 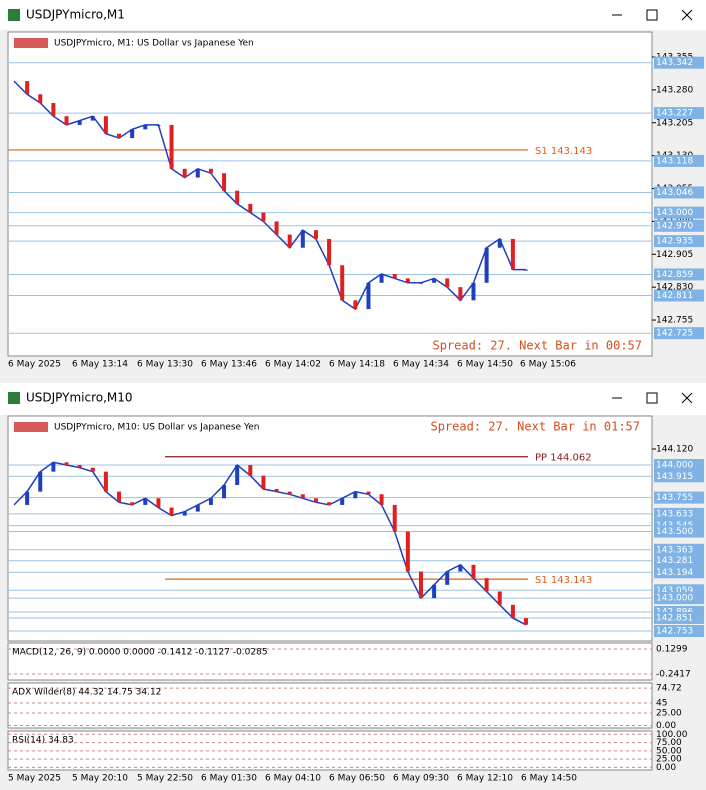 I want to click on price-label: 144.120, so click(x=674, y=450).